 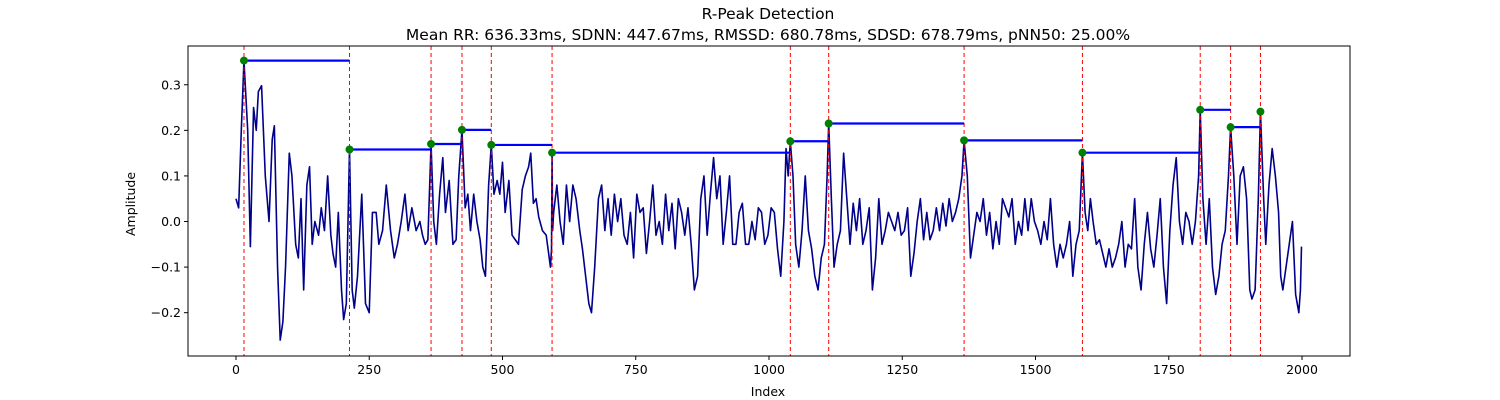 What do you see at coordinates (130, 204) in the screenshot?
I see `y-axis-label: Amplitude` at bounding box center [130, 204].